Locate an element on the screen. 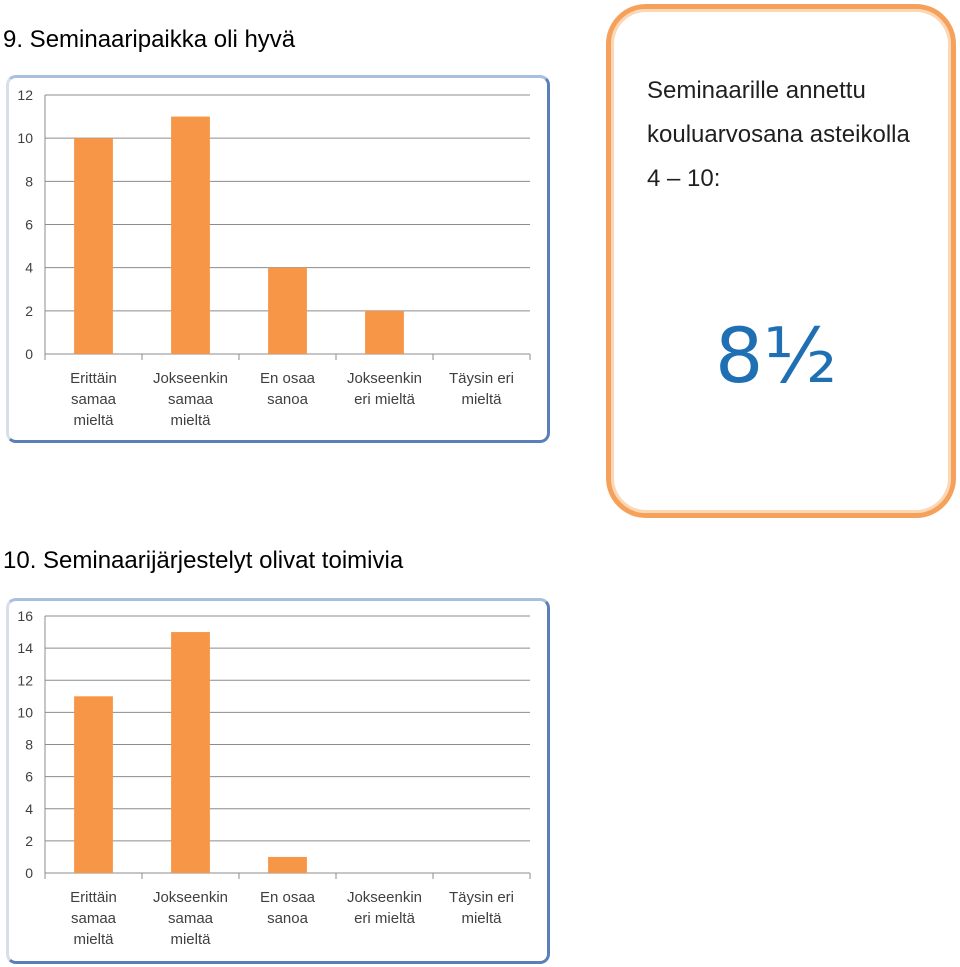 Image resolution: width=960 pixels, height=967 pixels. callout-line-2: kouluarvosana asteikolla is located at coordinates (778, 134).